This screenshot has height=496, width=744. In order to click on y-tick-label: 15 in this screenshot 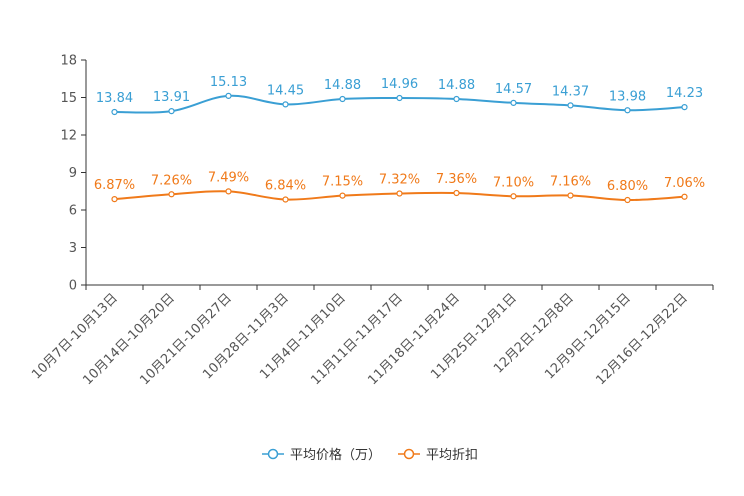, I will do `click(68, 98)`.